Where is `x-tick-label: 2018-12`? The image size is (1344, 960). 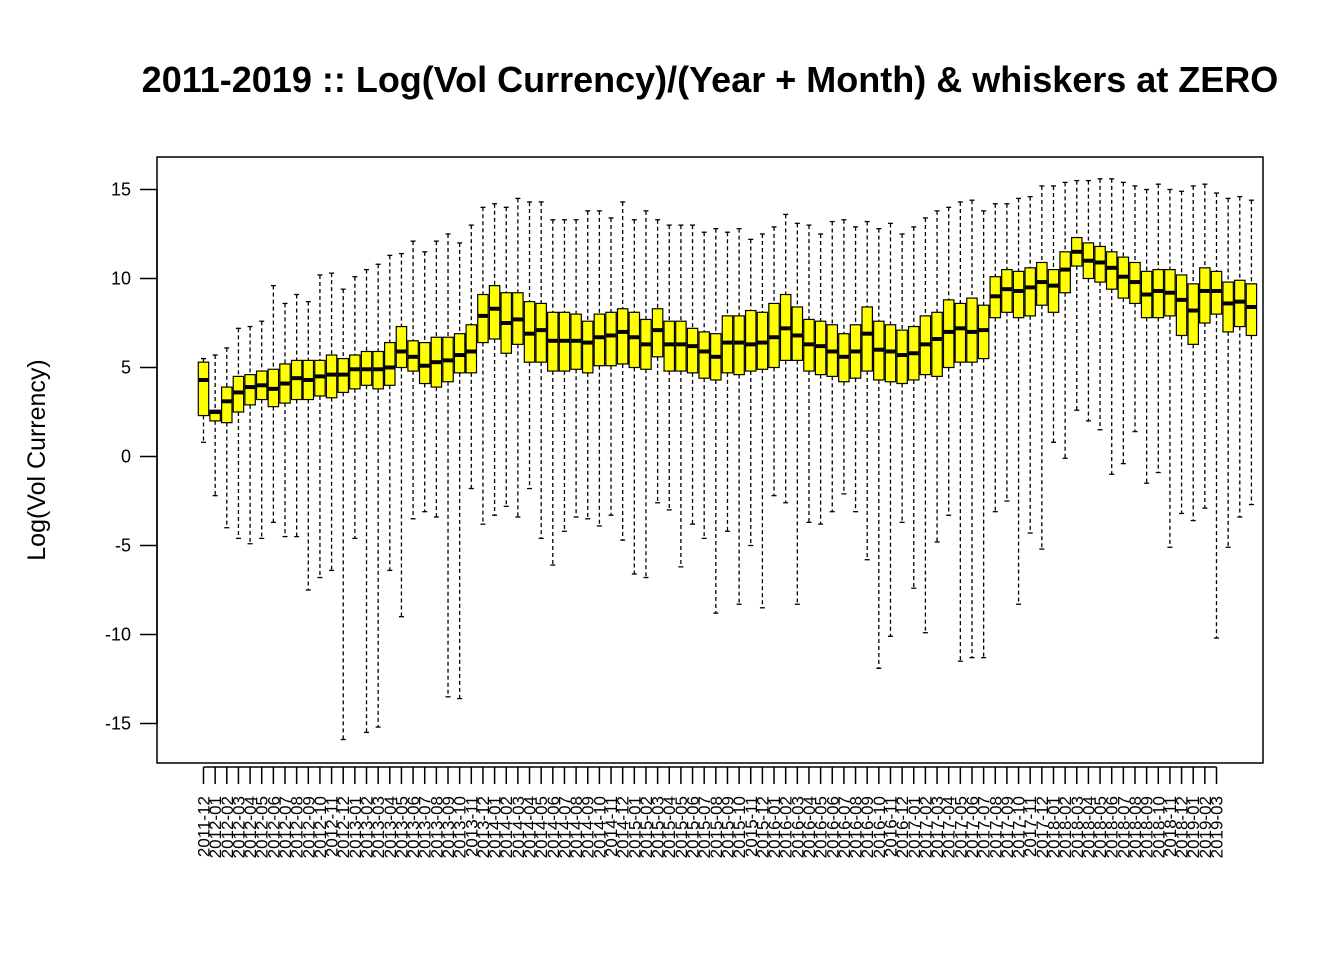 x-tick-label: 2018-12 is located at coordinates (1182, 827).